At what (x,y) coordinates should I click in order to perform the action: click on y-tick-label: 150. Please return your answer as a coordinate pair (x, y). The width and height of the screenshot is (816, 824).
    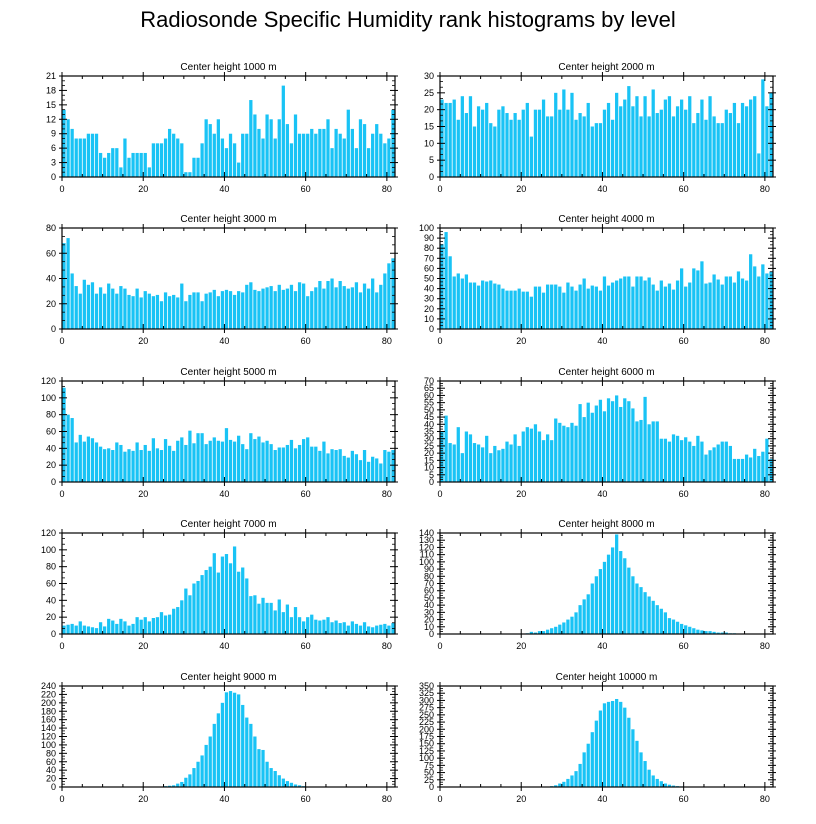
    Looking at the image, I should click on (426, 744).